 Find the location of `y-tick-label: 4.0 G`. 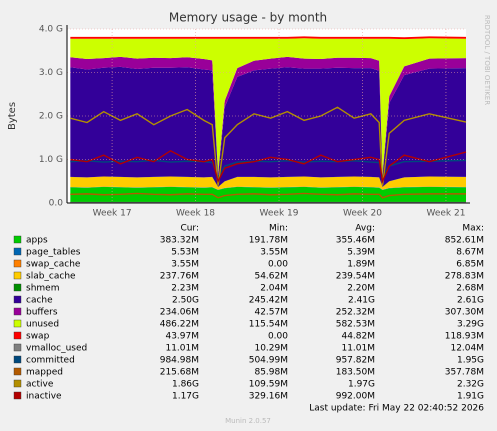

y-tick-label: 4.0 G is located at coordinates (51, 30).